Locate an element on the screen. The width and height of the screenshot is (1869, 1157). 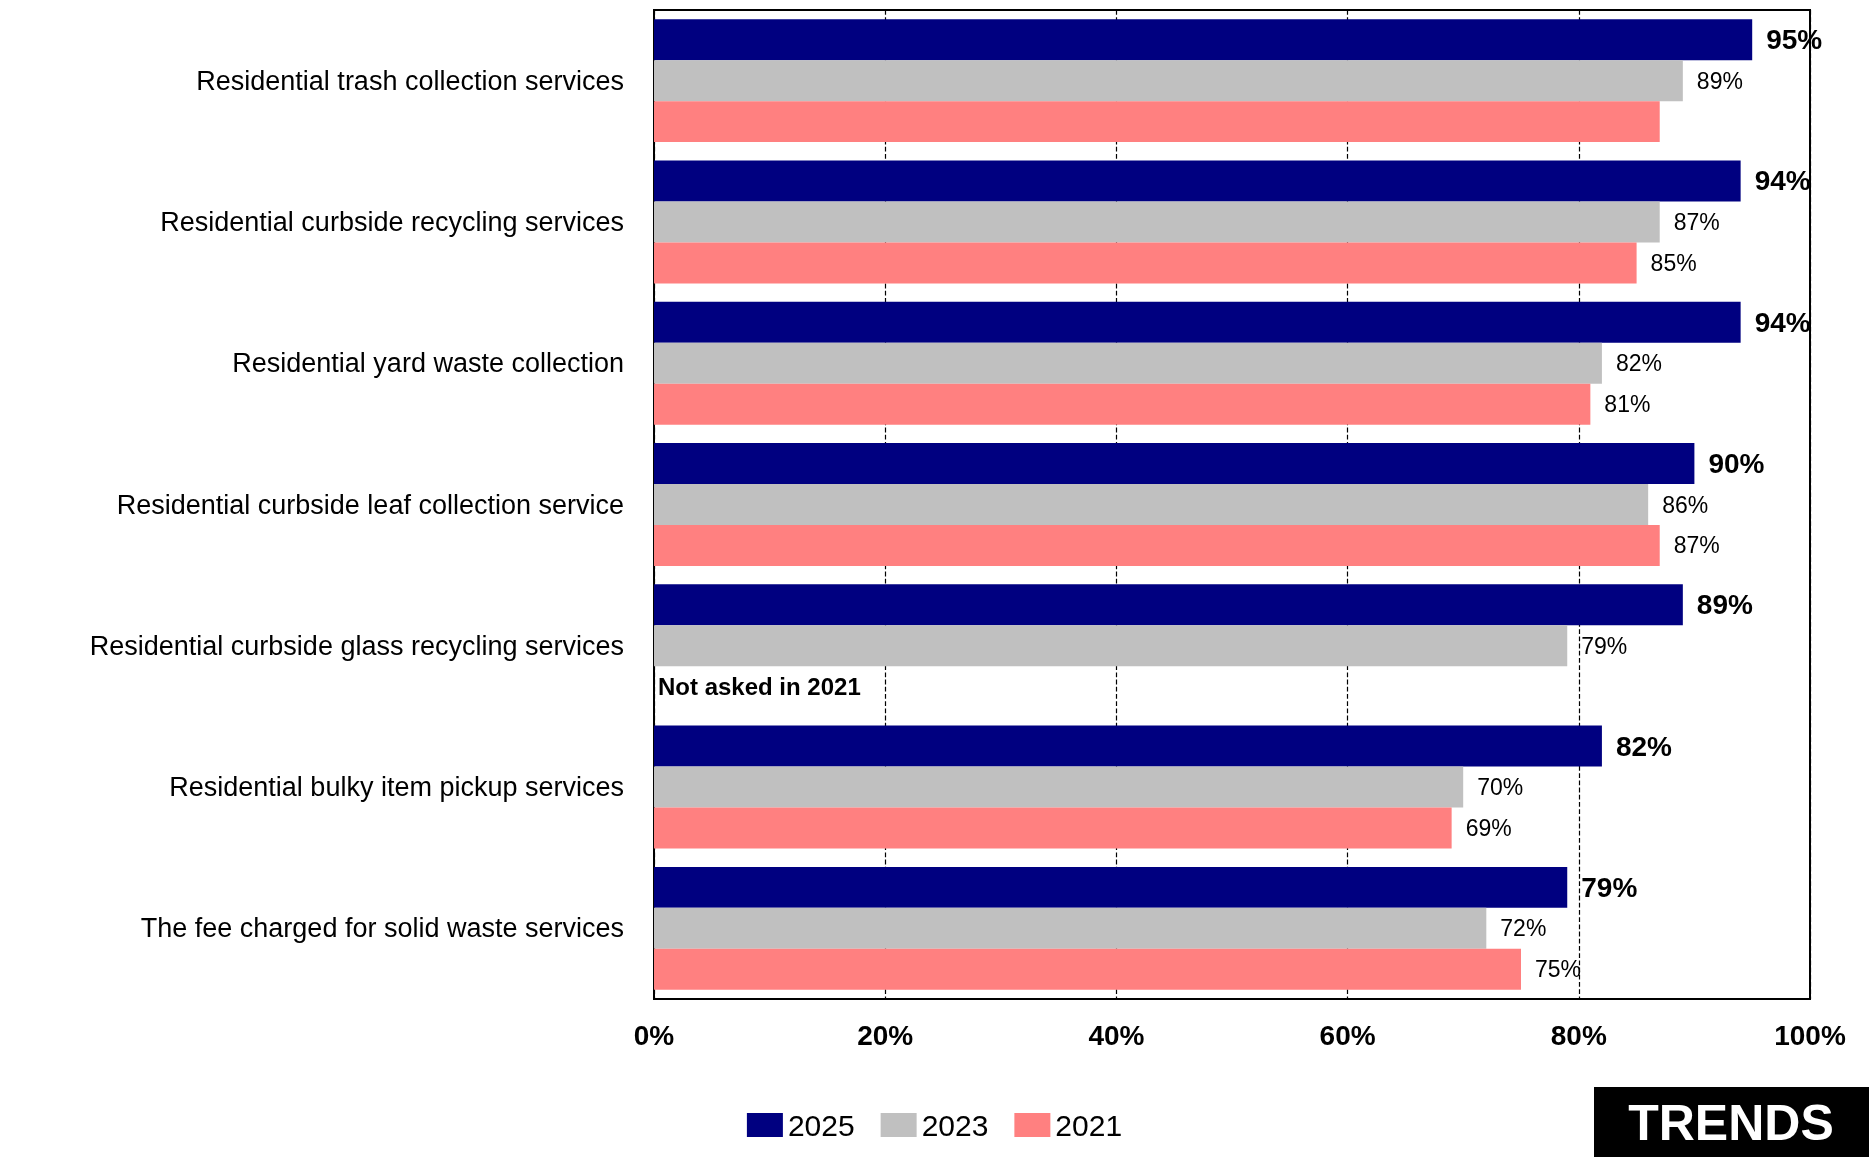
y-tick-label: Residential curbside glass recycling services is located at coordinates (356, 645).